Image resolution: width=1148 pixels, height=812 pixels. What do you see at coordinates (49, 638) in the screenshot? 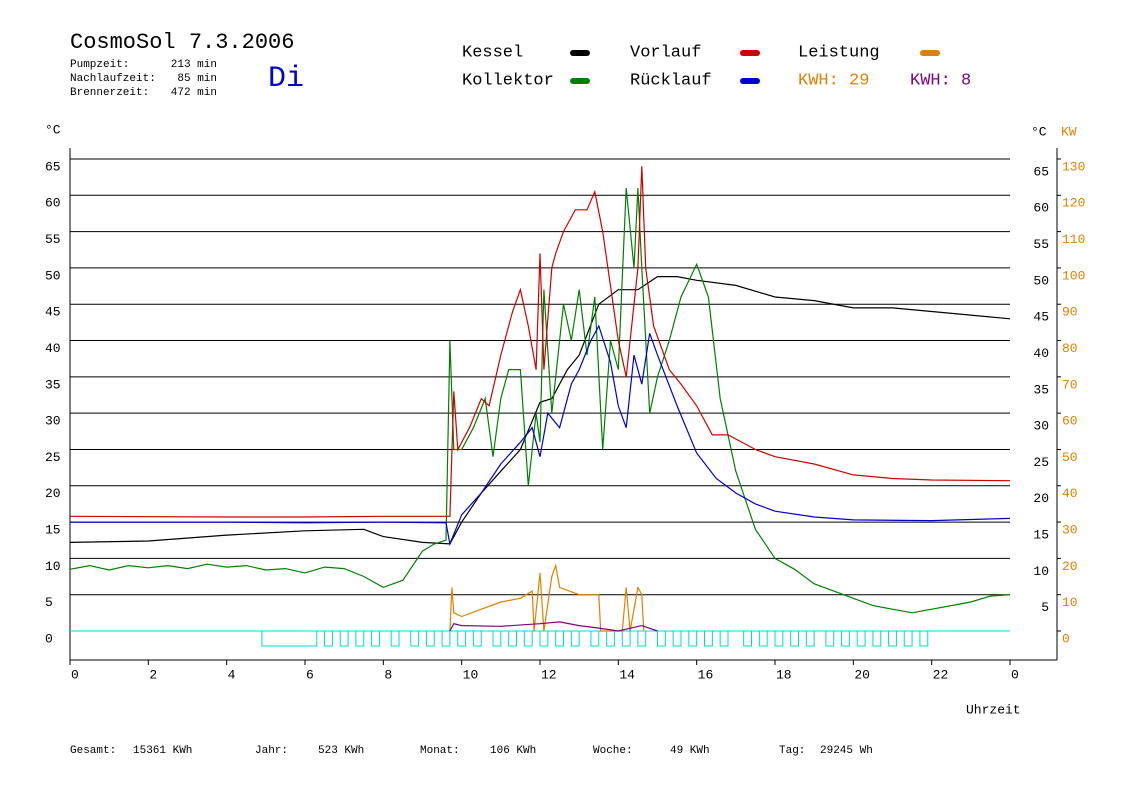
I see `y-tick-label: 0` at bounding box center [49, 638].